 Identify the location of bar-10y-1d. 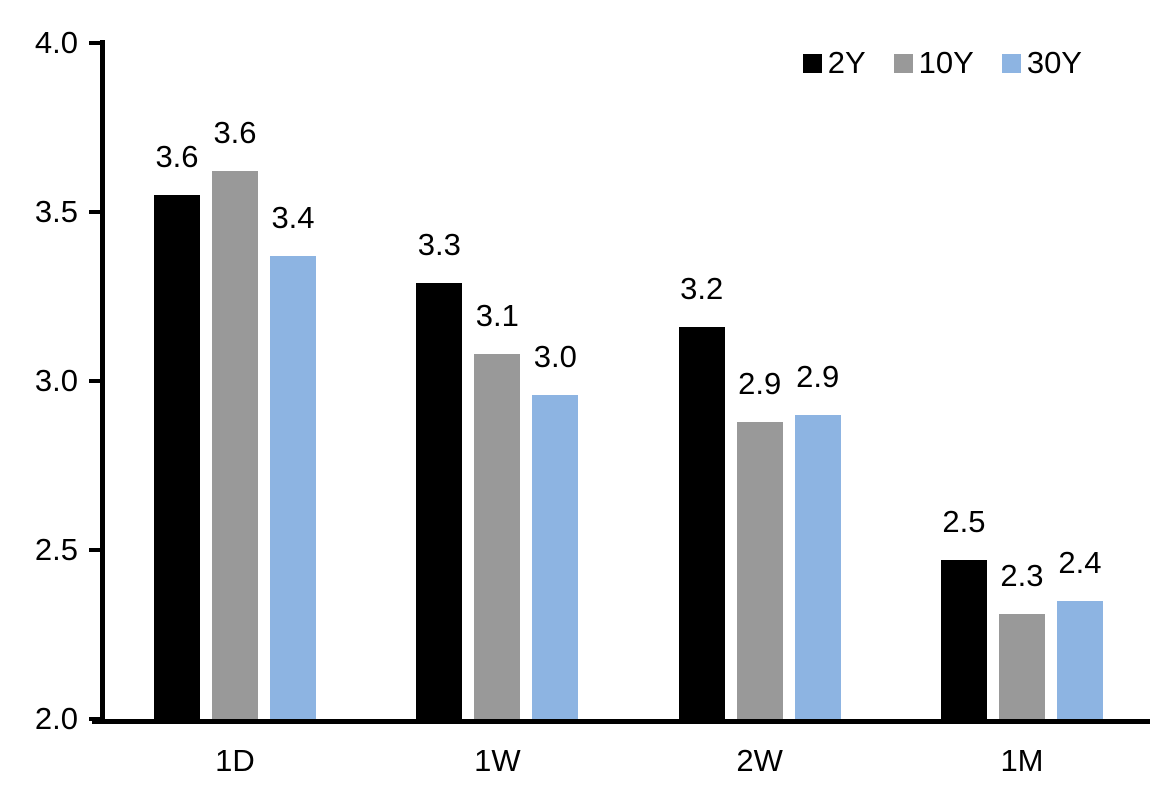
(235, 445).